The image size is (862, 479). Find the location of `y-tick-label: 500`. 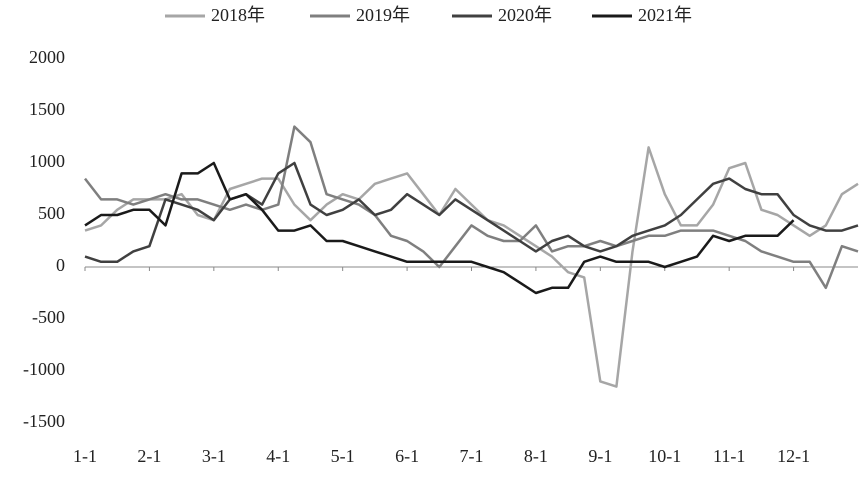

y-tick-label: 500 is located at coordinates (51, 213).